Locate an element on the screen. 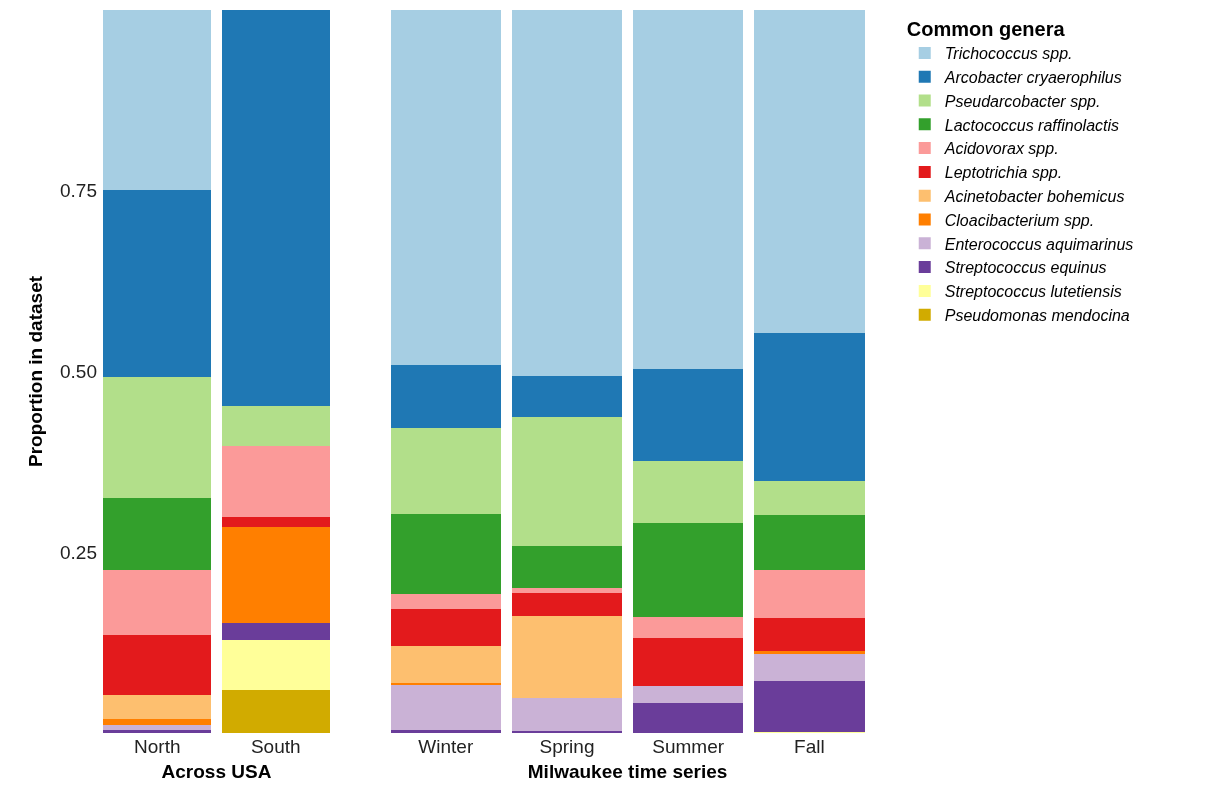 The image size is (1208, 806). legend-label: Lactococcus raffinolactis is located at coordinates (1032, 125).